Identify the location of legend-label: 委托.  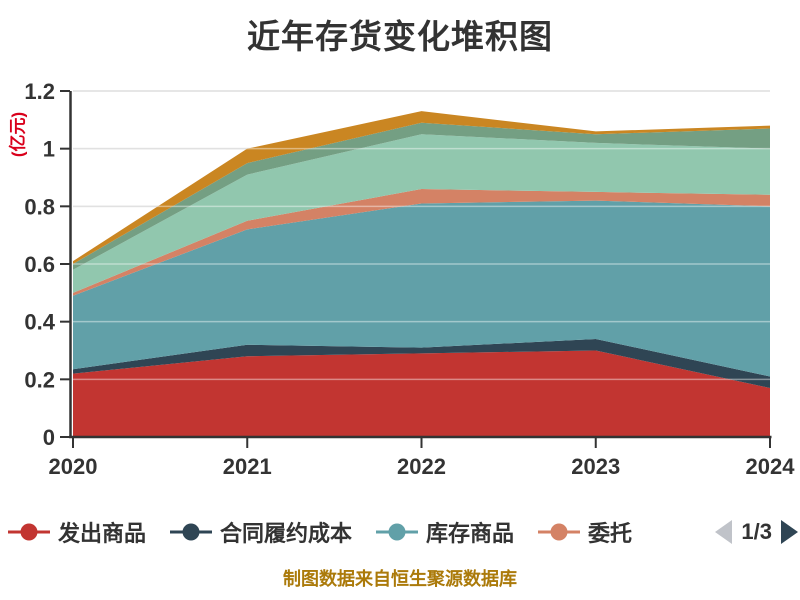
(610, 533).